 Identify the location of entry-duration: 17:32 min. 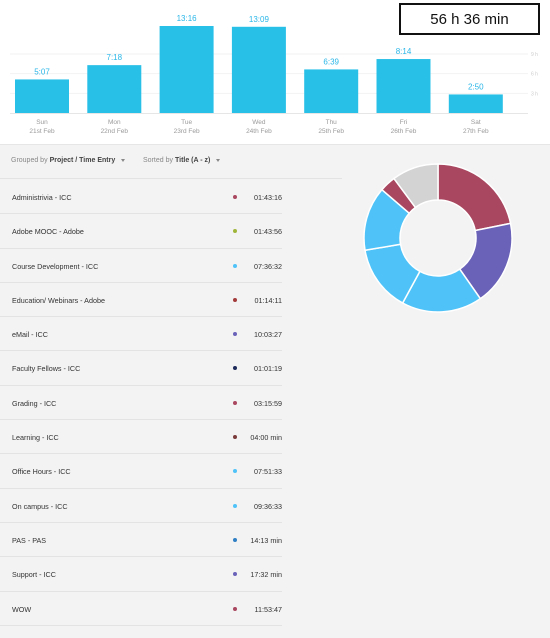
(266, 575).